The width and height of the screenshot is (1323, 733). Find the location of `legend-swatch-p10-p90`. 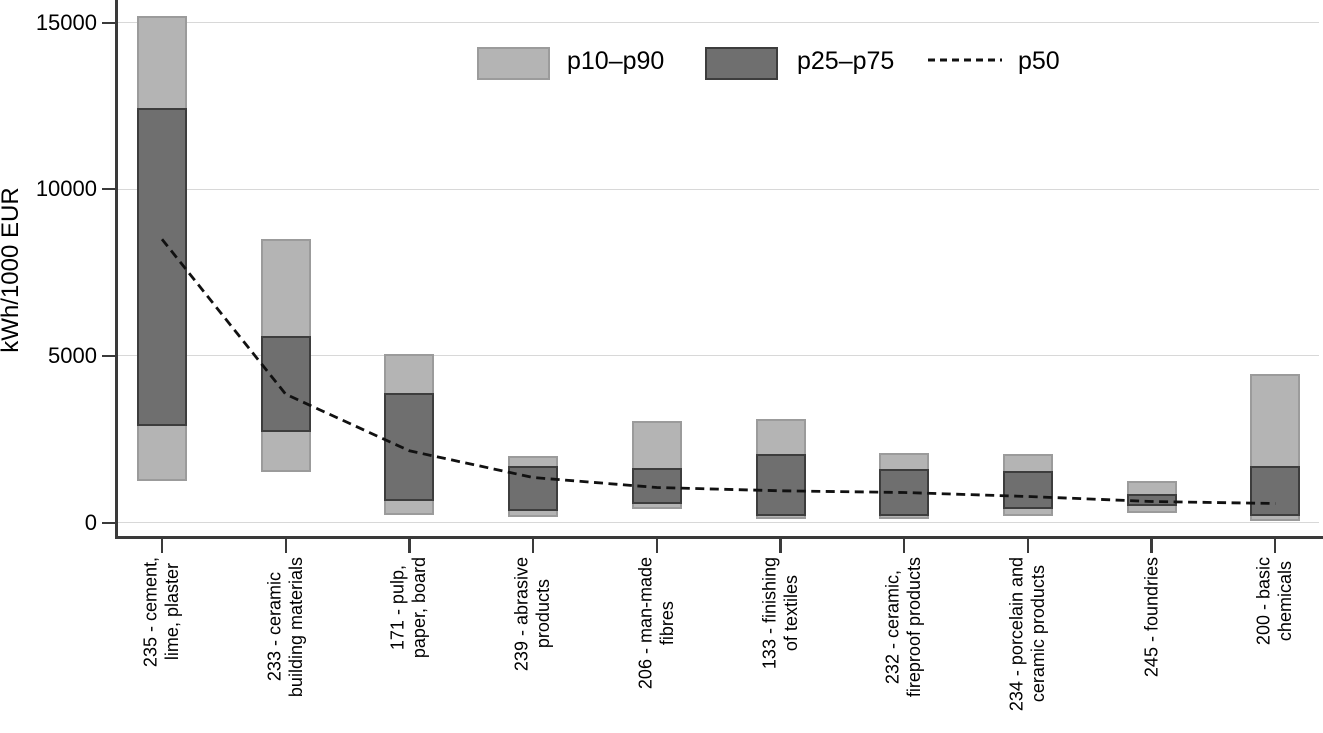

legend-swatch-p10-p90 is located at coordinates (513, 63).